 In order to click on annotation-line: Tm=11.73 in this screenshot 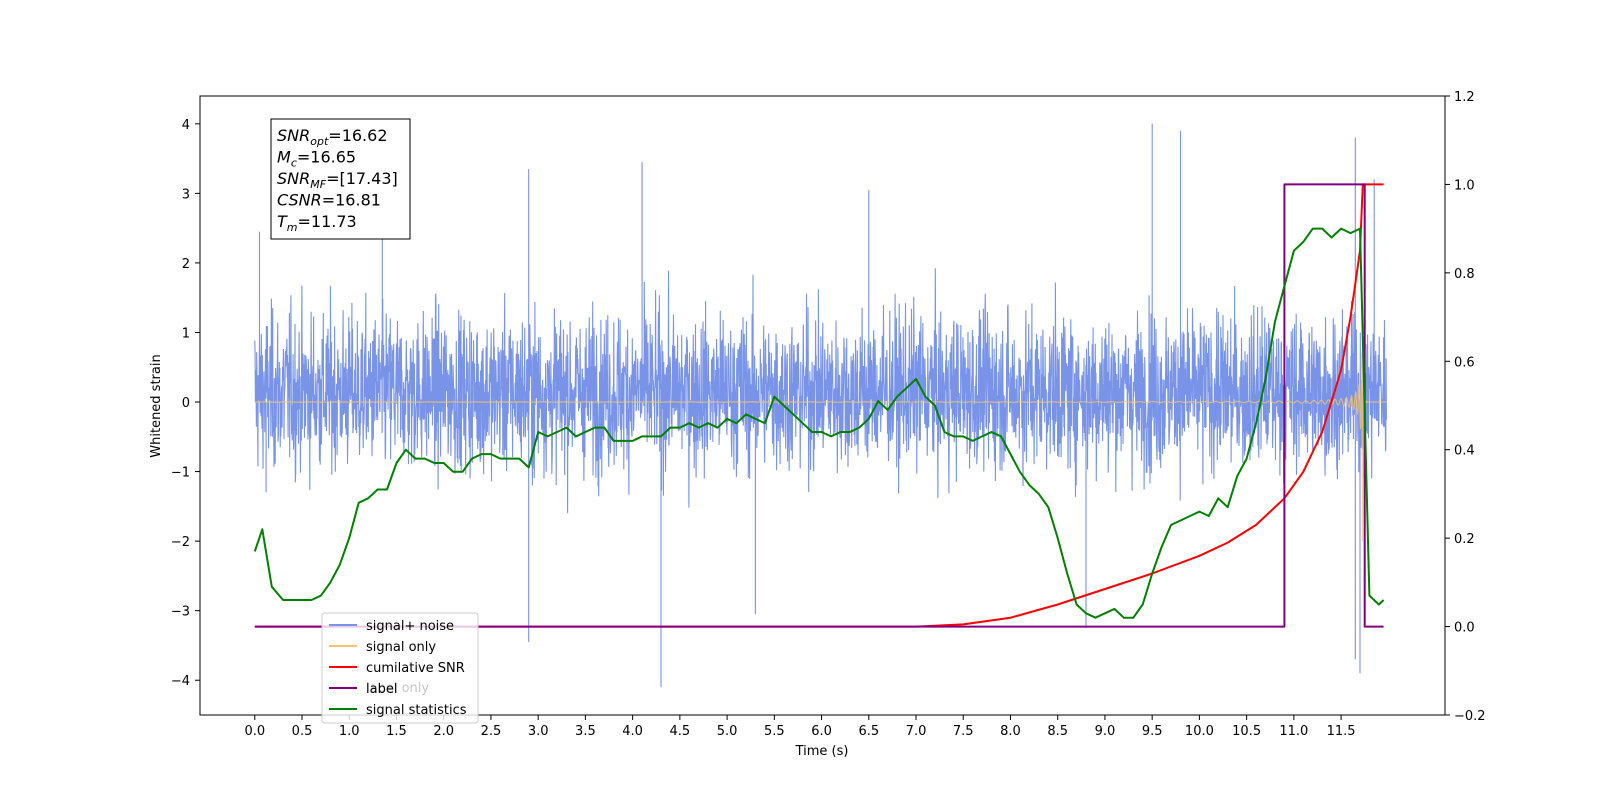, I will do `click(317, 223)`.